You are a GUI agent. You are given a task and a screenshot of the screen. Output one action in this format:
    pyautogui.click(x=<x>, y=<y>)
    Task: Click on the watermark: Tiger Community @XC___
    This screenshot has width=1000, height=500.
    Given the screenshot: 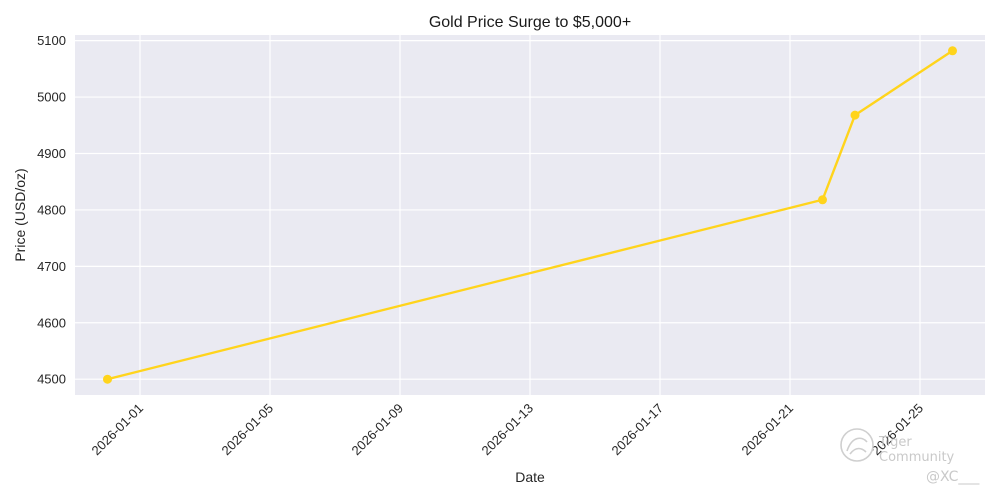 What is the action you would take?
    pyautogui.click(x=913, y=459)
    